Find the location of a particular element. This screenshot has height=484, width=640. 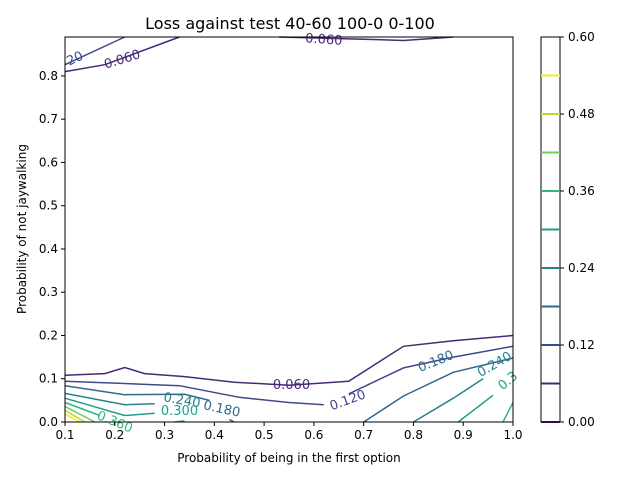

x-tick-label-6: 0.7 is located at coordinates (363, 435).